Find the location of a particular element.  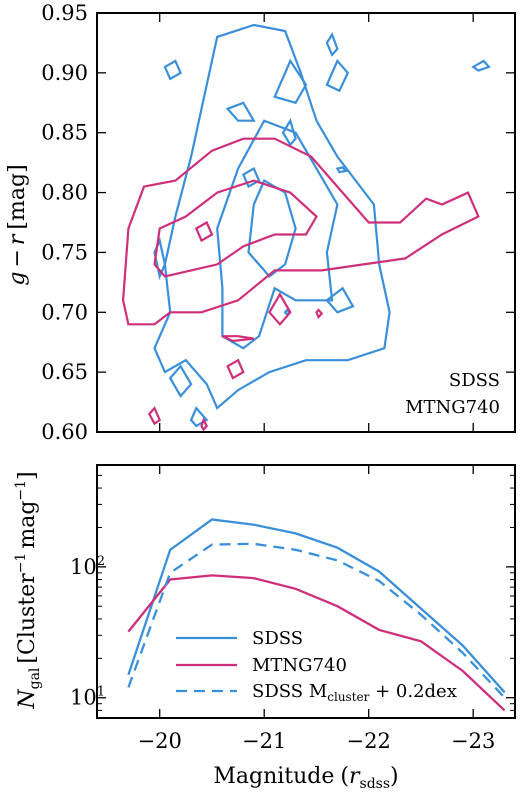

top-y-tick-label-3: 0.75 is located at coordinates (64, 252).